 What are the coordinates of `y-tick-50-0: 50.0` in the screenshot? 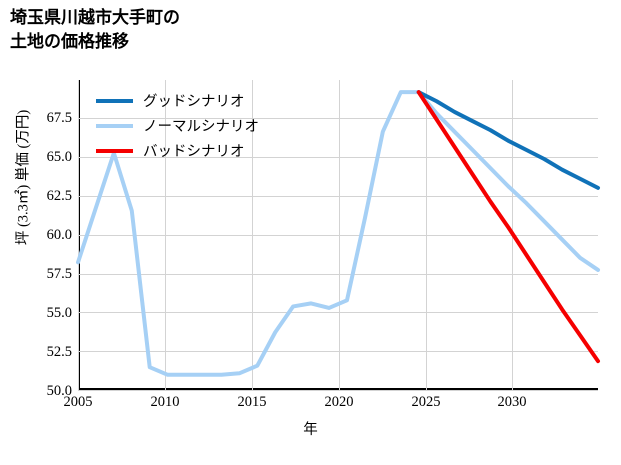 It's located at (59, 391).